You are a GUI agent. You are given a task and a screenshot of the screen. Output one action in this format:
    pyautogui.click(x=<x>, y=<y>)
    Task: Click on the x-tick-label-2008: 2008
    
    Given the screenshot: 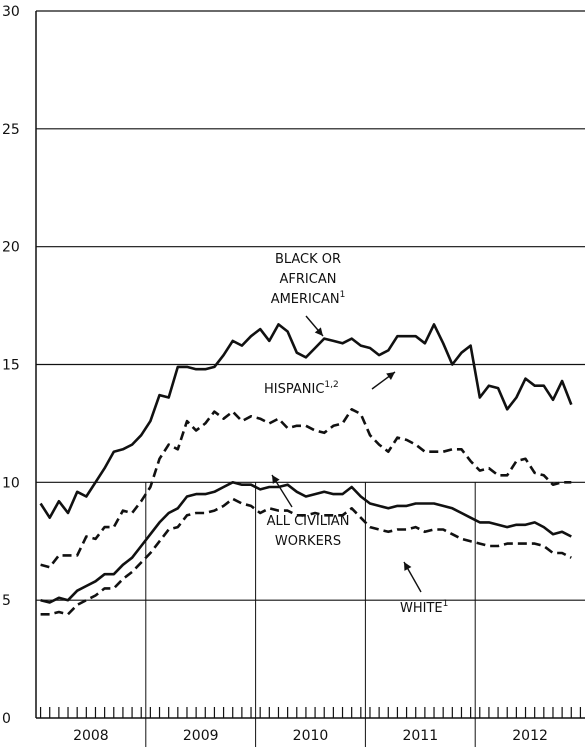 What is the action you would take?
    pyautogui.click(x=91, y=736)
    